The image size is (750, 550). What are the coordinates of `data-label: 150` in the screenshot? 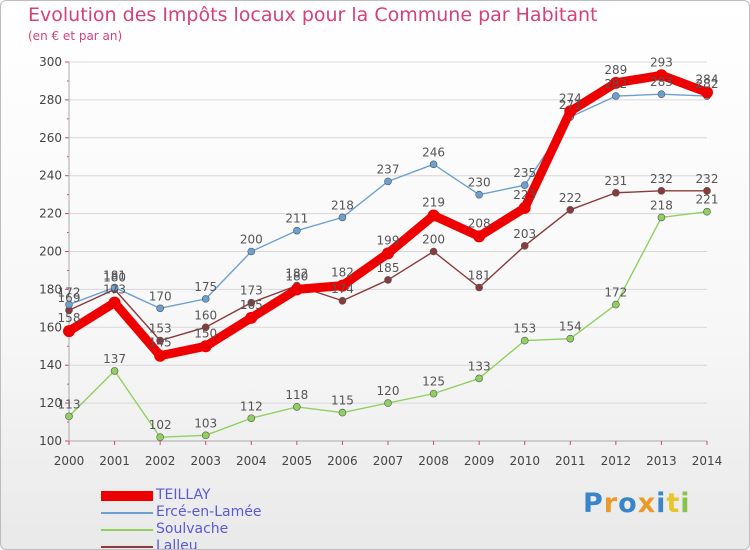 It's located at (205, 333).